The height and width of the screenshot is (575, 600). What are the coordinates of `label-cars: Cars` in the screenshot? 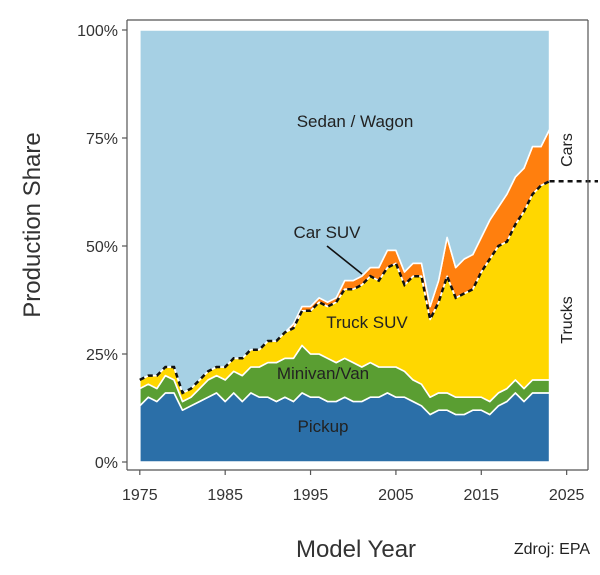 It's located at (567, 150).